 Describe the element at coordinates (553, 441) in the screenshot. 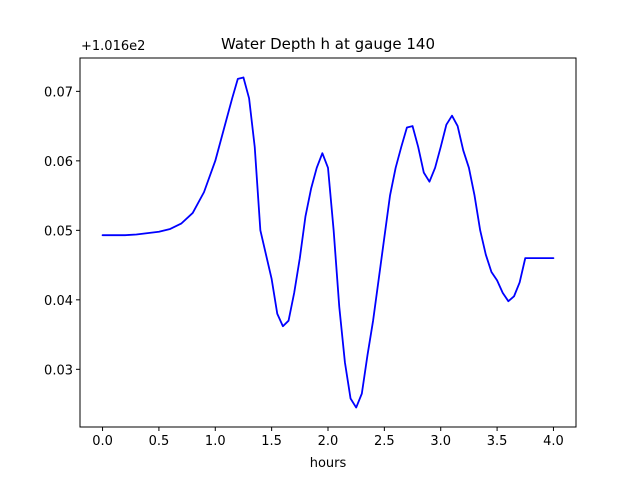

I see `x-tick-label: 4.0` at that location.